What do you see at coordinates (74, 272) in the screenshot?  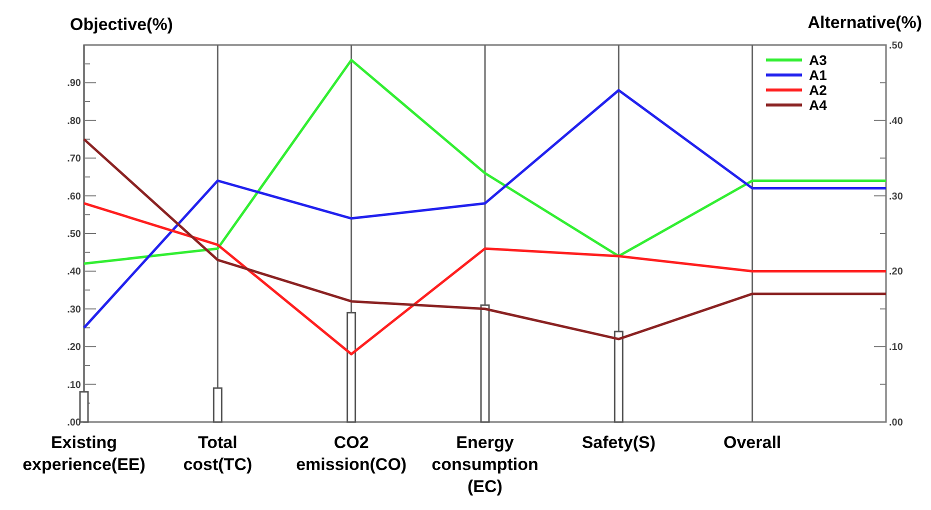 I see `y-tick-label: .40` at bounding box center [74, 272].